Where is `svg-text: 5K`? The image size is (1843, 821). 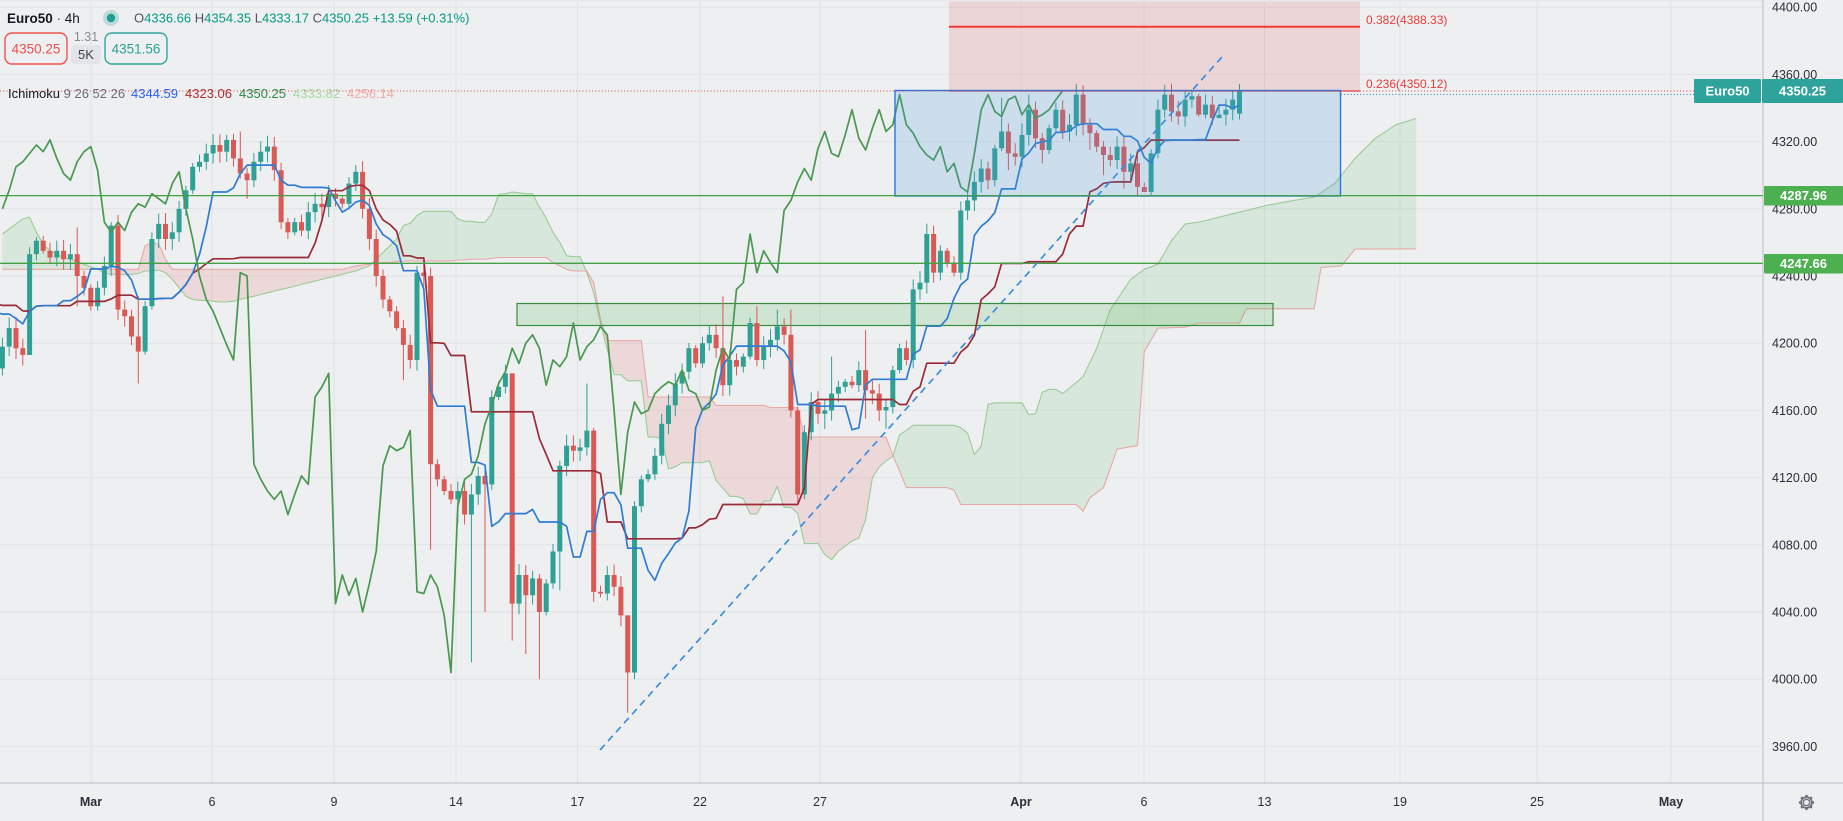 svg-text: 5K is located at coordinates (86, 54).